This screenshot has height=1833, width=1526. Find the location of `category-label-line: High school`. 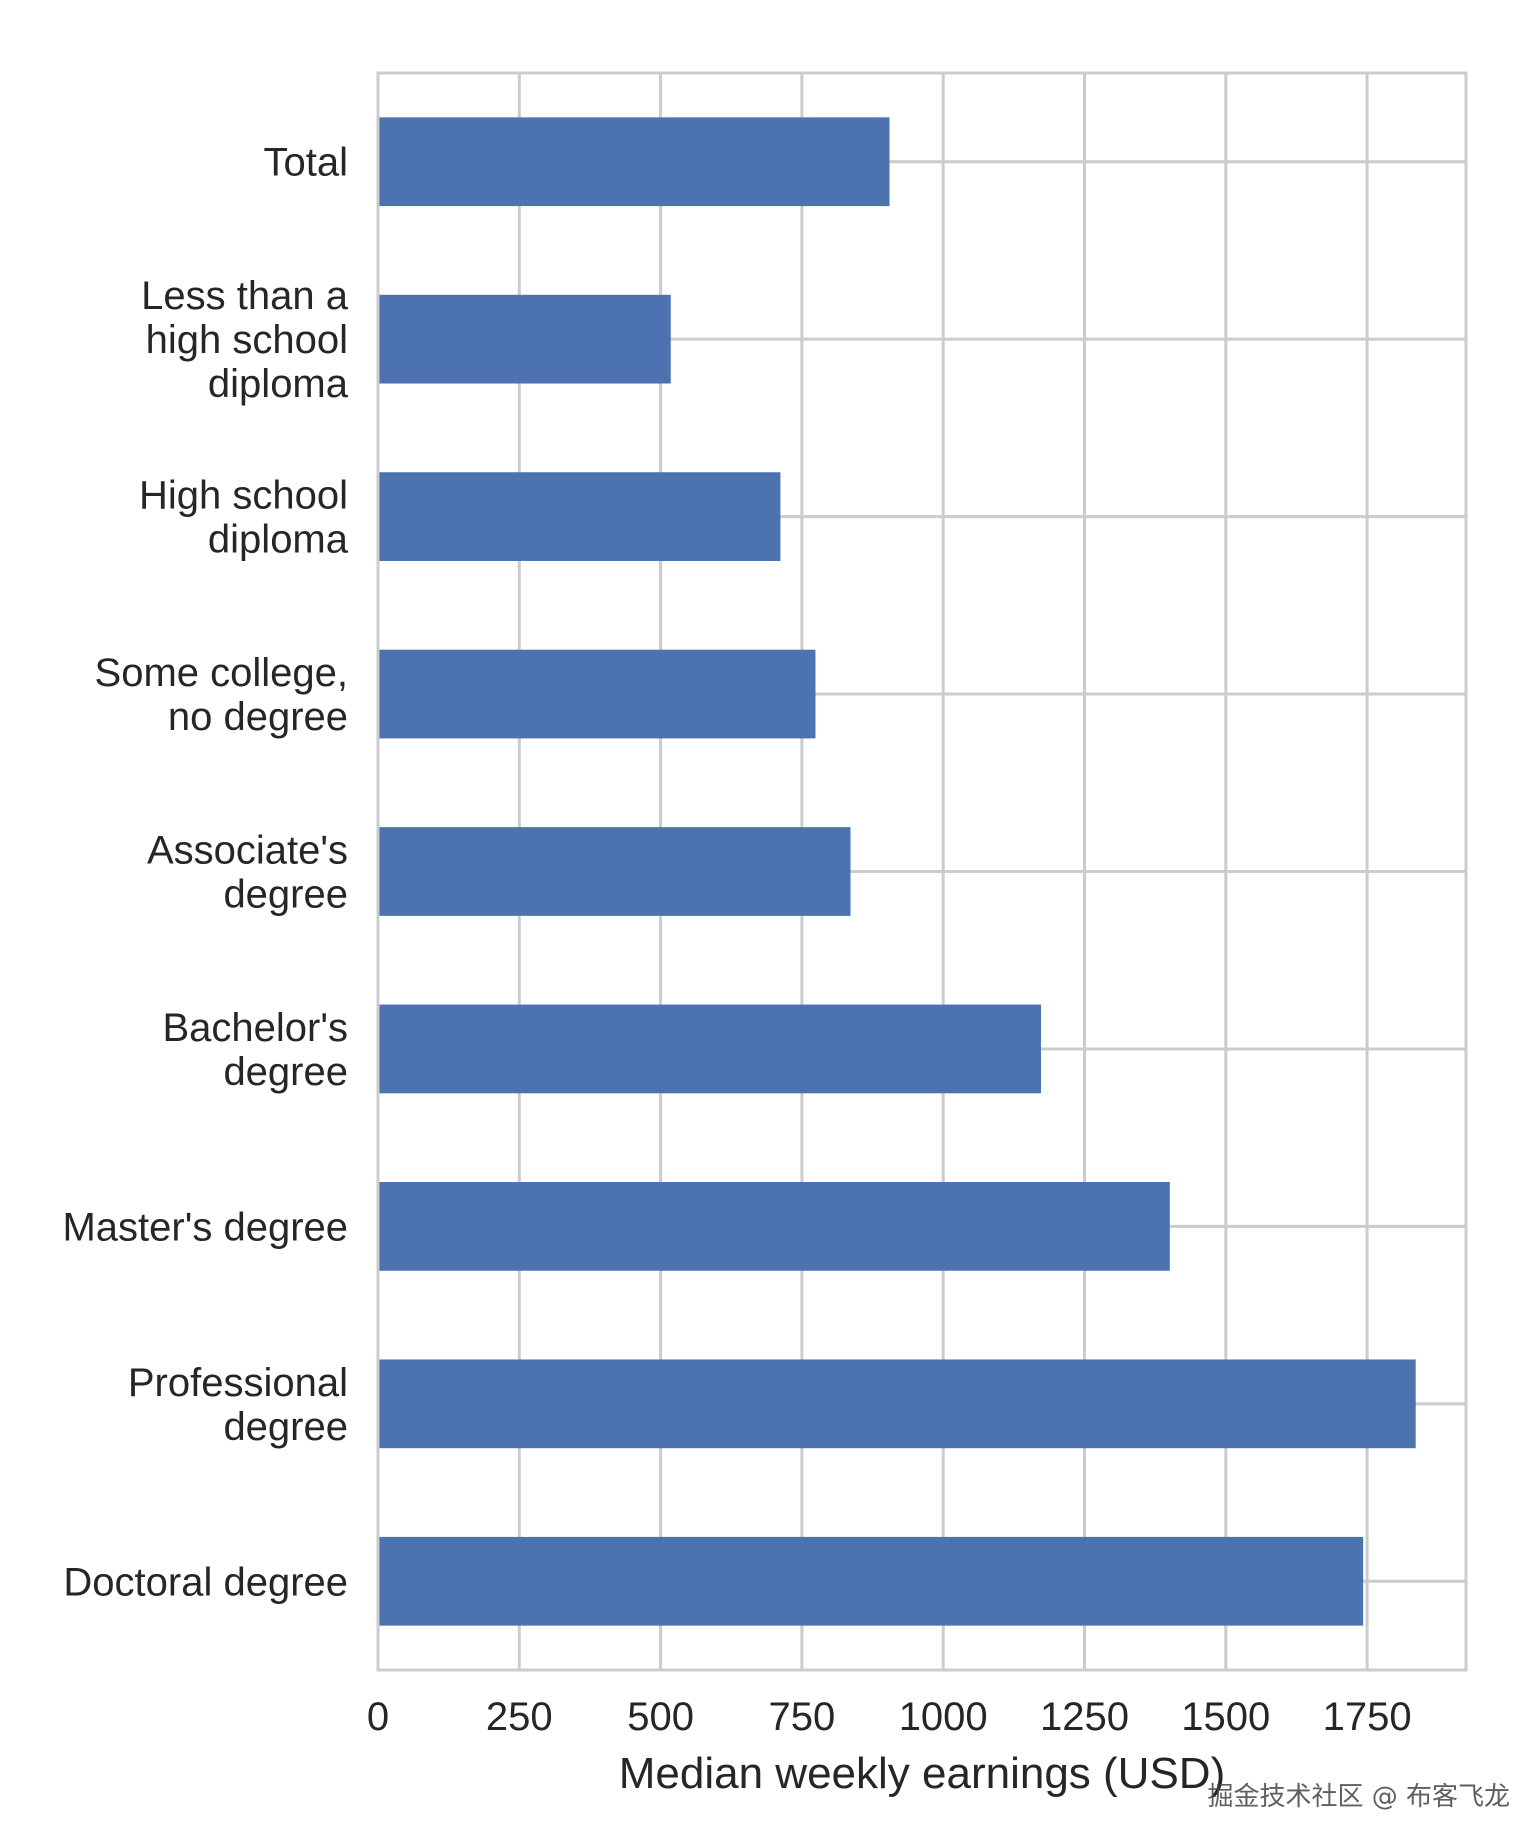

category-label-line: High school is located at coordinates (243, 496).